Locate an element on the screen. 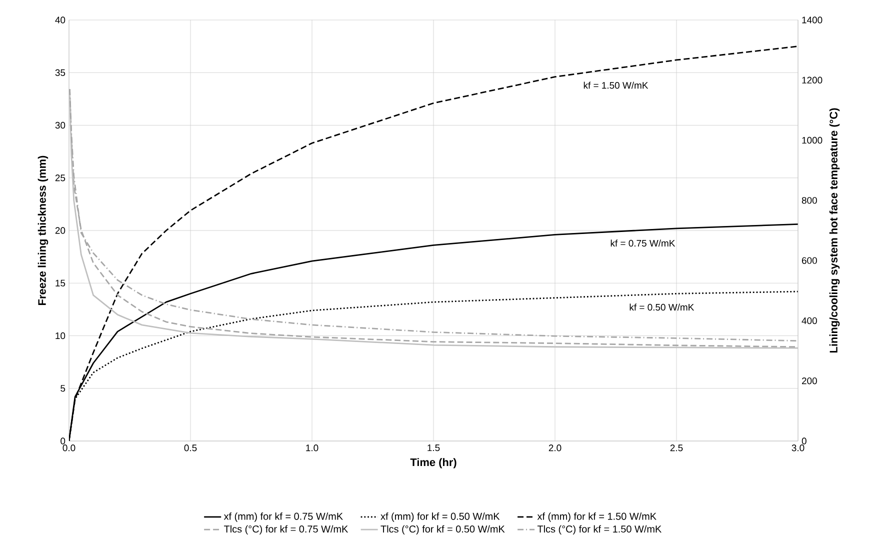  x-tick-label: 1.5 is located at coordinates (434, 448).